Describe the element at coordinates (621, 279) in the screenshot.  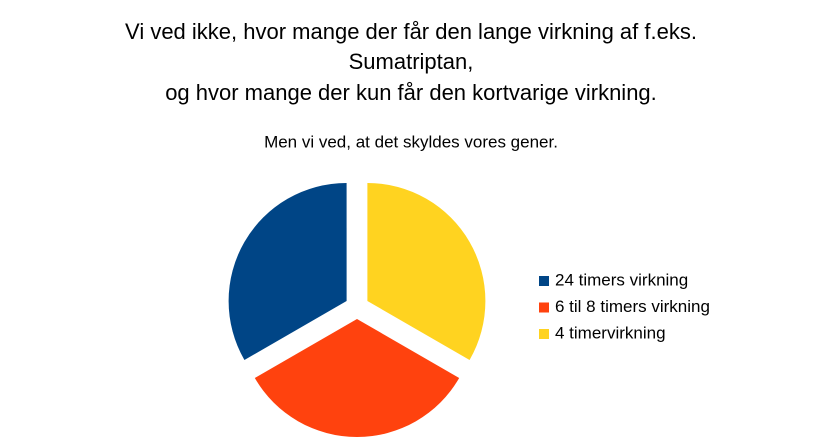
I see `legend-label: 24 timers virkning` at that location.